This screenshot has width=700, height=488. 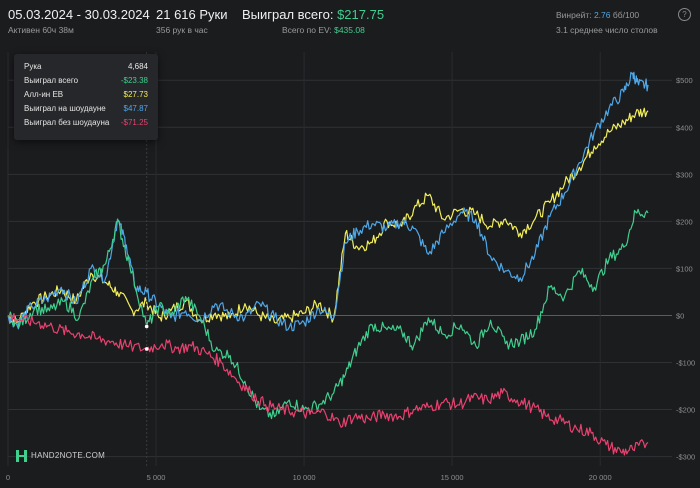 What do you see at coordinates (86, 82) in the screenshot?
I see `tooltip-row-total: Выиграл всего -$23.38` at bounding box center [86, 82].